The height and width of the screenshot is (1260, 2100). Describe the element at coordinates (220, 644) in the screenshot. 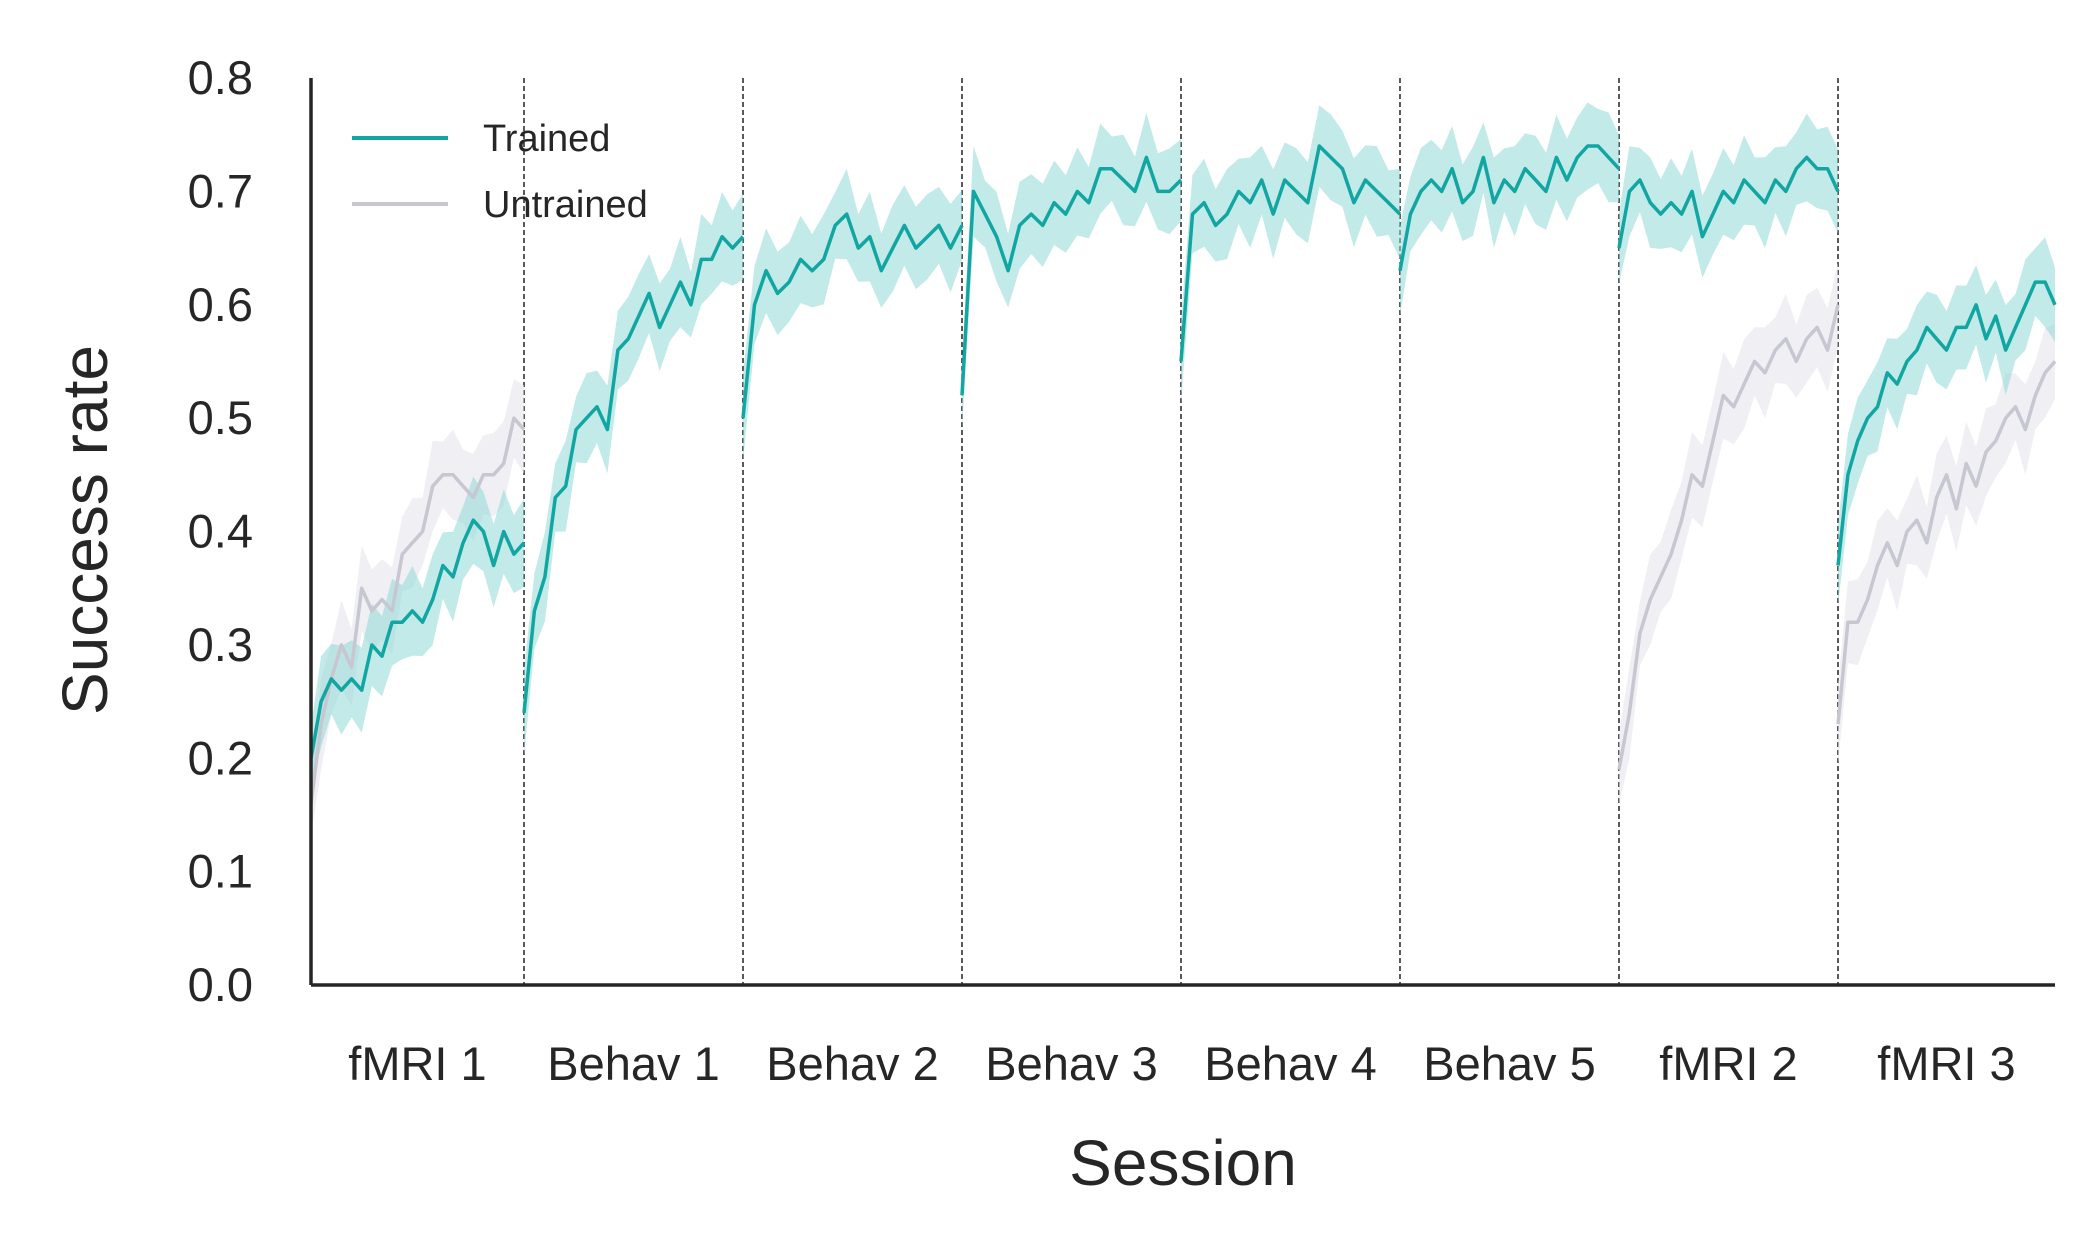

I see `y-tick-label: 0.3` at that location.